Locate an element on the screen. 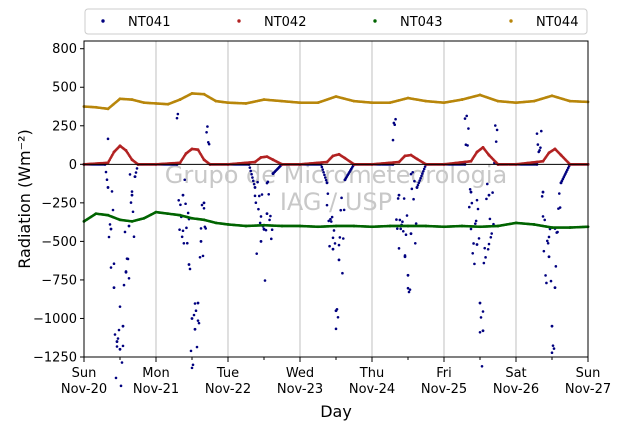  legend-label-NT042: NT042 is located at coordinates (285, 22).